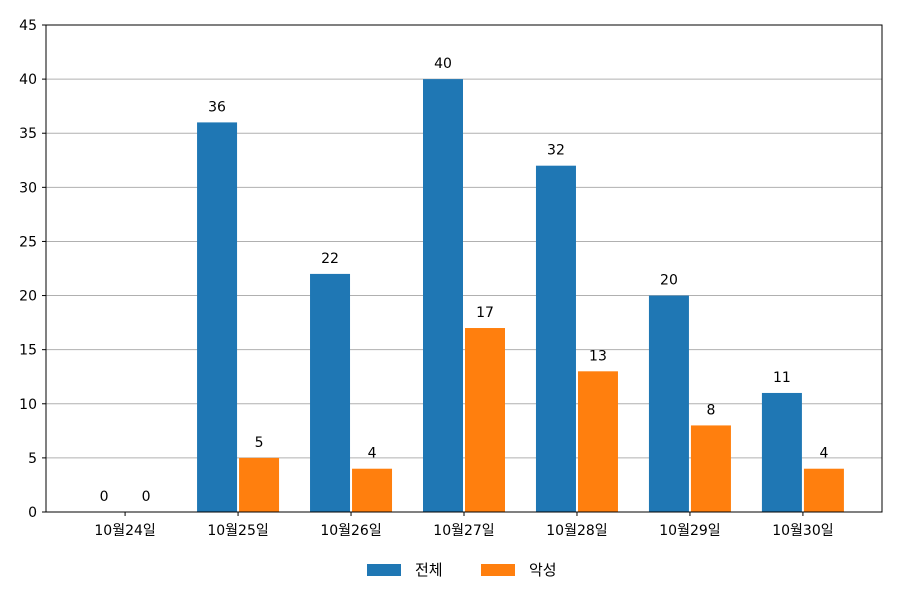 This screenshot has width=900, height=600. Describe the element at coordinates (710, 410) in the screenshot. I see `data-label: 8` at that location.